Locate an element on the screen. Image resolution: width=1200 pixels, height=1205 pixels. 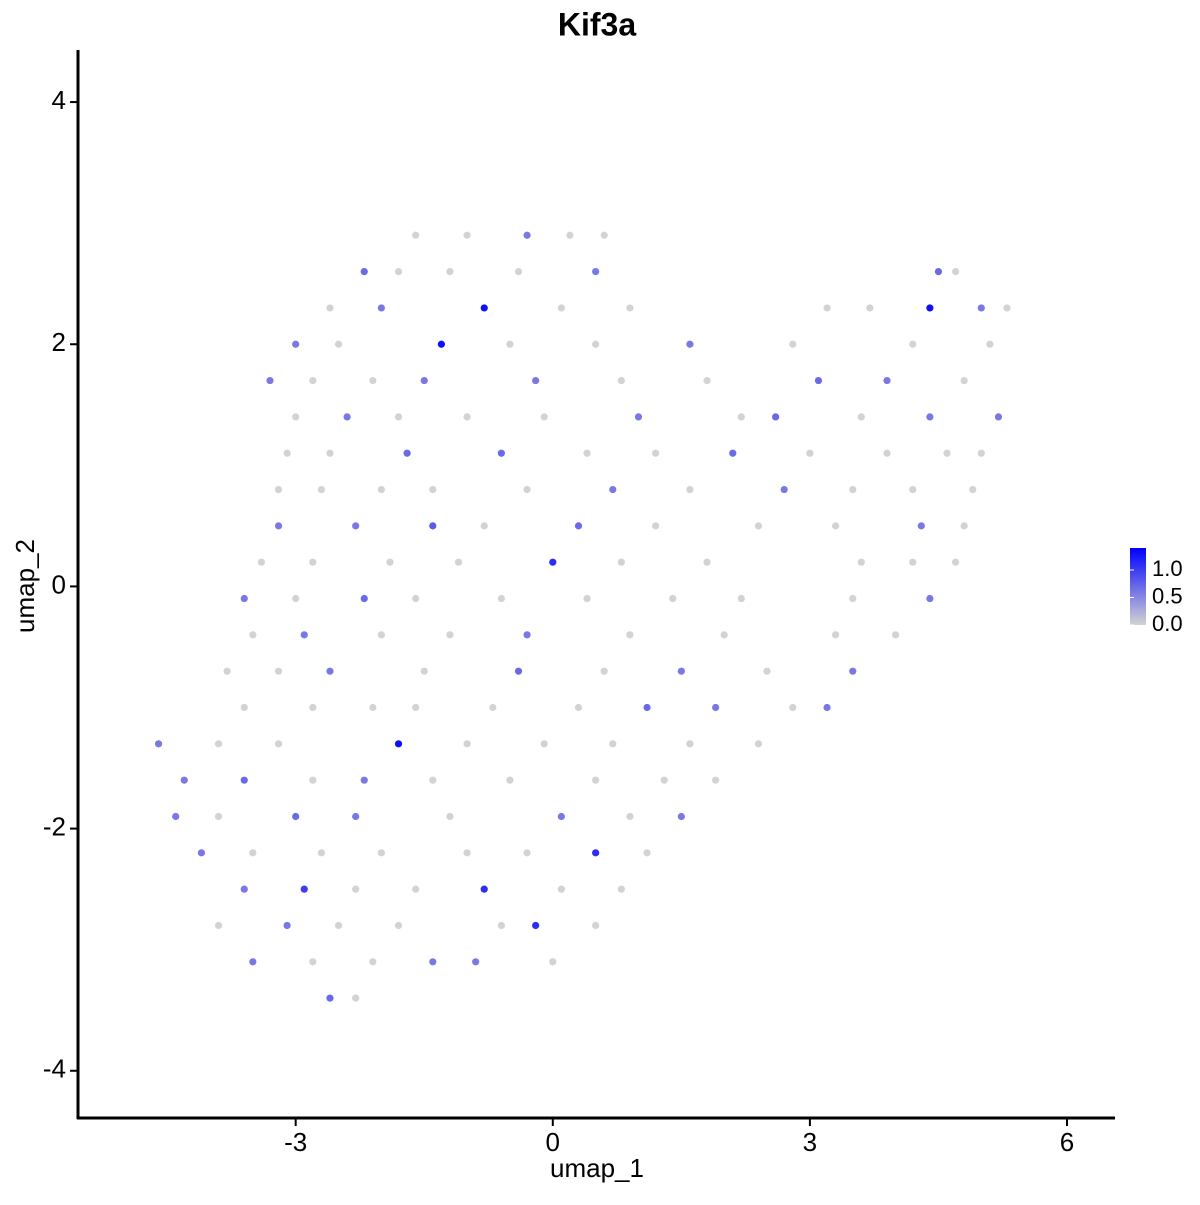
chart-title: Kif3a is located at coordinates (597, 24).